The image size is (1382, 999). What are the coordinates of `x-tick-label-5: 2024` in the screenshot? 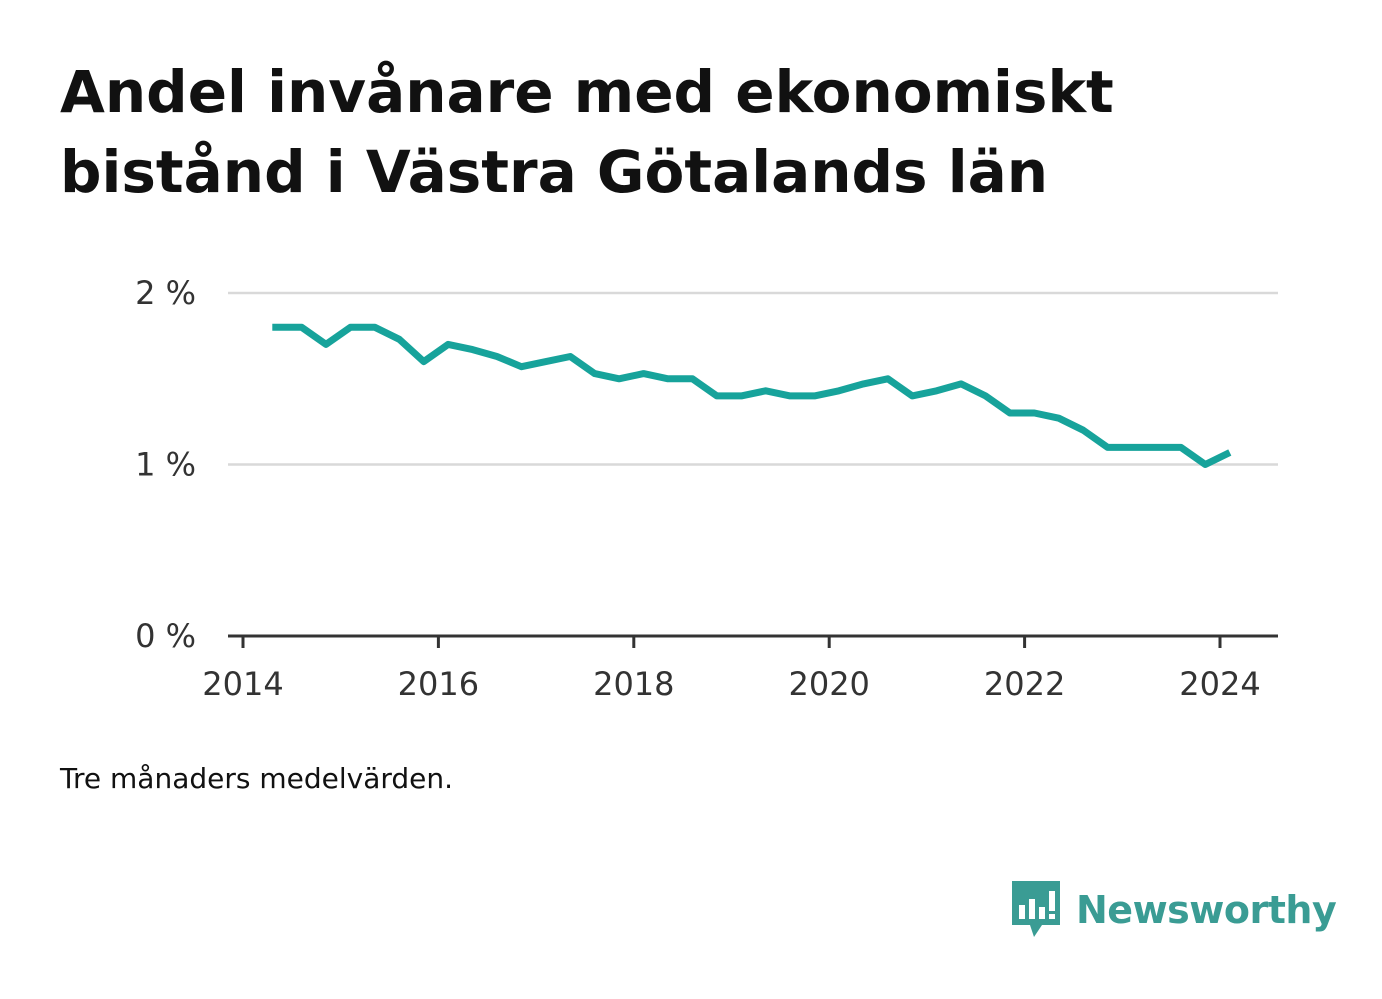 It's located at (1219, 684).